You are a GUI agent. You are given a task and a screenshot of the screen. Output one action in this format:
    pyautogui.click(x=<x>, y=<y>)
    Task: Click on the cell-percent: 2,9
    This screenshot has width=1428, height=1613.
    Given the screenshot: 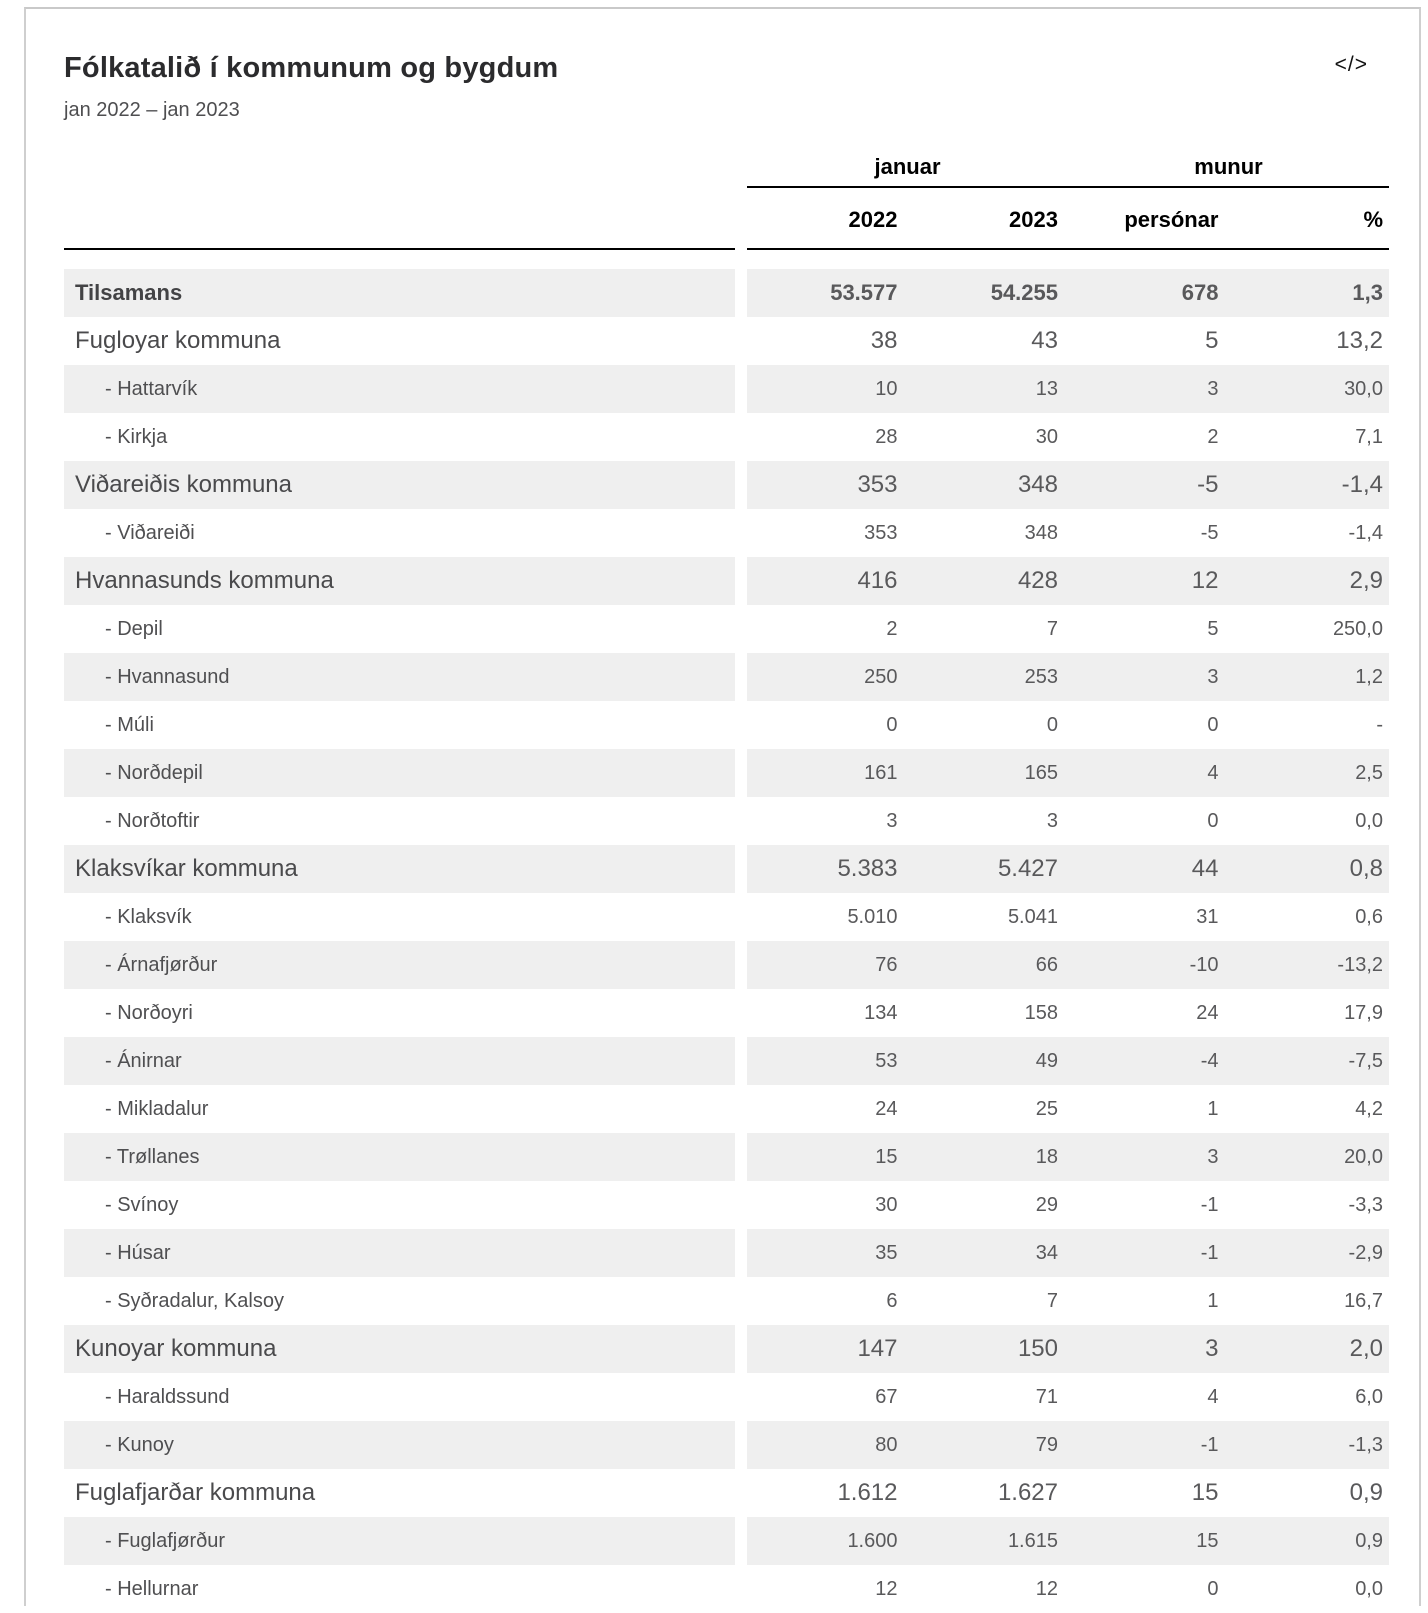 What is the action you would take?
    pyautogui.click(x=1308, y=581)
    